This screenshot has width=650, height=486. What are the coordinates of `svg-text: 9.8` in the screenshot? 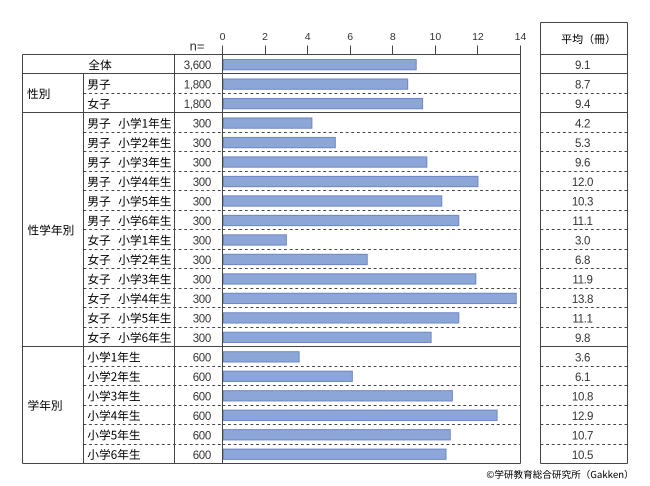 It's located at (582, 339).